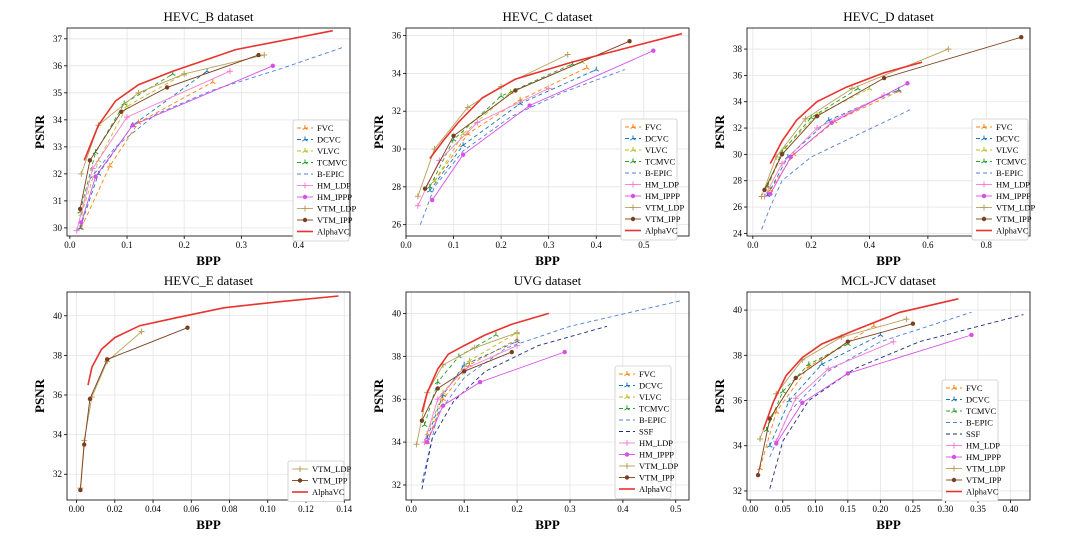 This screenshot has height=547, width=1080. I want to click on legend-entry: AlphaVC, so click(655, 489).